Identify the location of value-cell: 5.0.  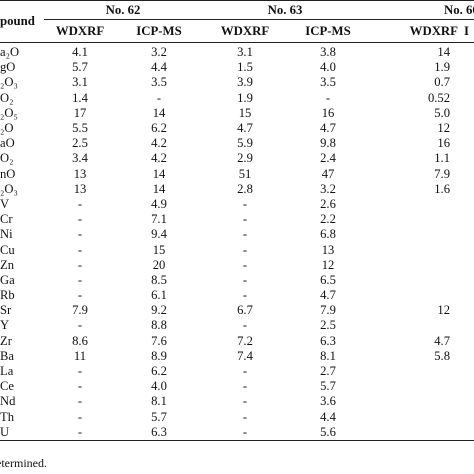
(442, 112).